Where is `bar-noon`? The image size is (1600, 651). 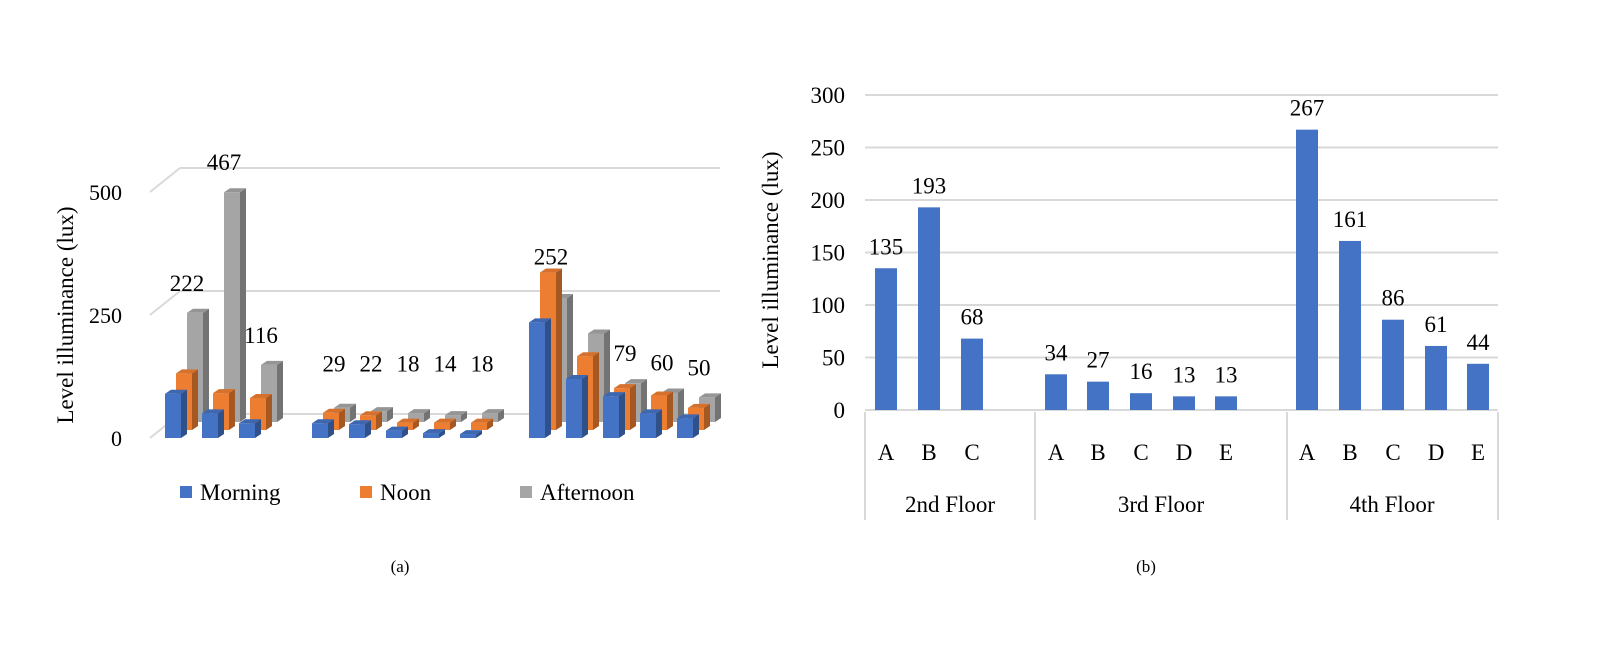 bar-noon is located at coordinates (408, 424).